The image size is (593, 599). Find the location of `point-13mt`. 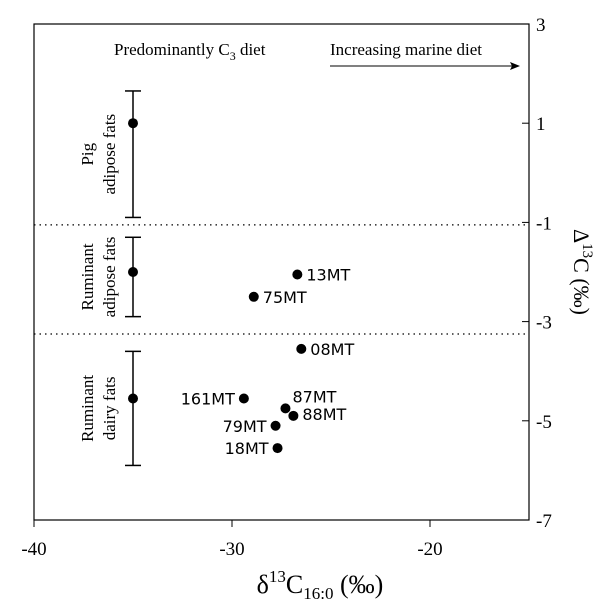

point-13mt is located at coordinates (297, 274).